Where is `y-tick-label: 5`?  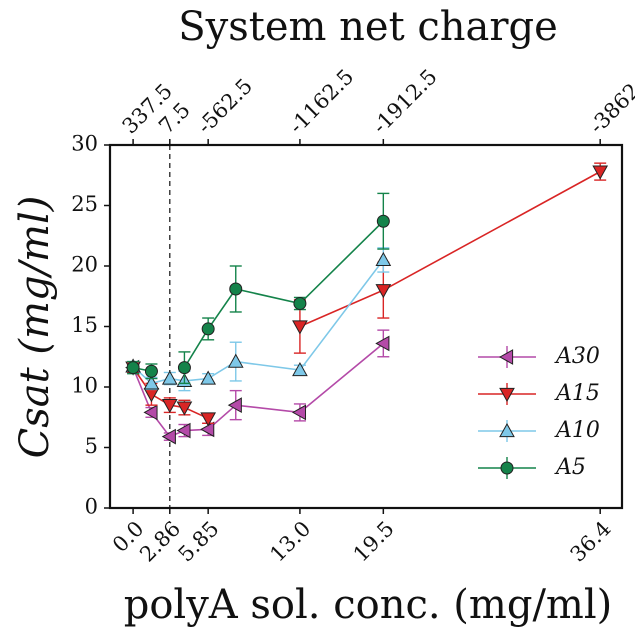 y-tick-label: 5 is located at coordinates (91, 446).